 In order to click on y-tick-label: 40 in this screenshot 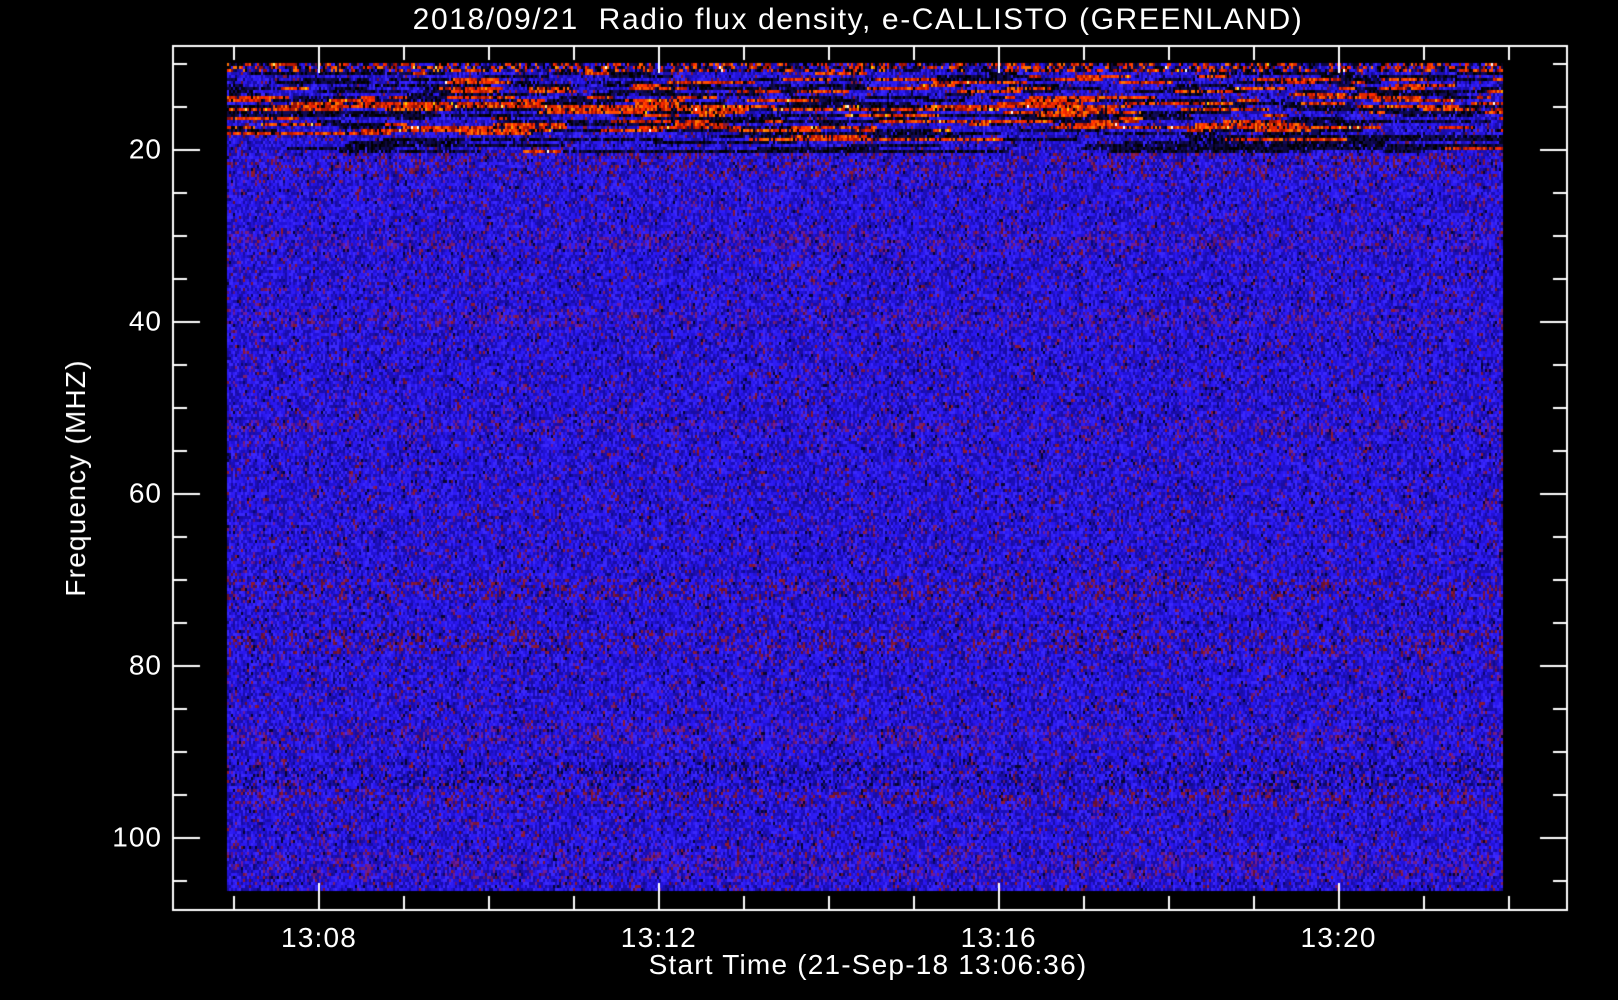, I will do `click(145, 321)`.